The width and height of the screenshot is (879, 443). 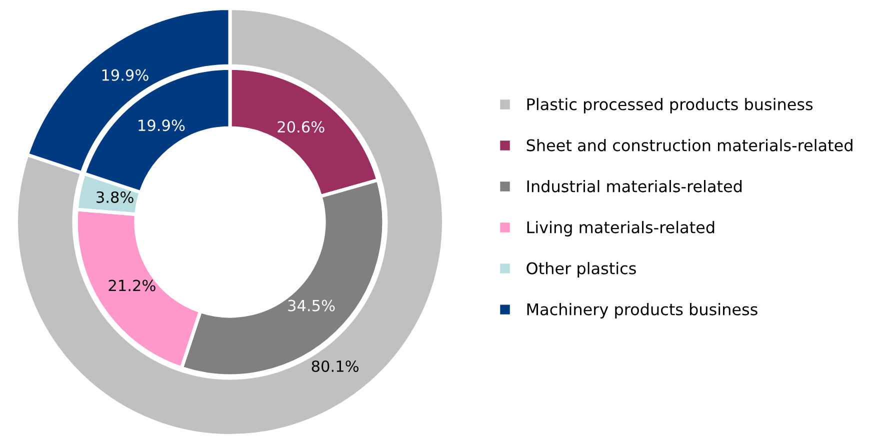 What do you see at coordinates (115, 197) in the screenshot?
I see `data-label: 3.8%` at bounding box center [115, 197].